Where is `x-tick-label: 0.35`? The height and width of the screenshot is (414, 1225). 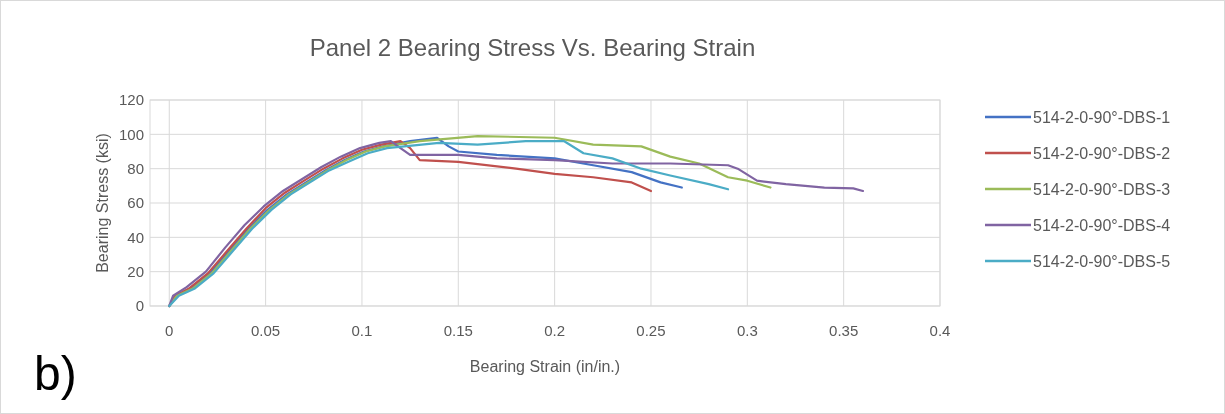
x-tick-label: 0.35 is located at coordinates (844, 330).